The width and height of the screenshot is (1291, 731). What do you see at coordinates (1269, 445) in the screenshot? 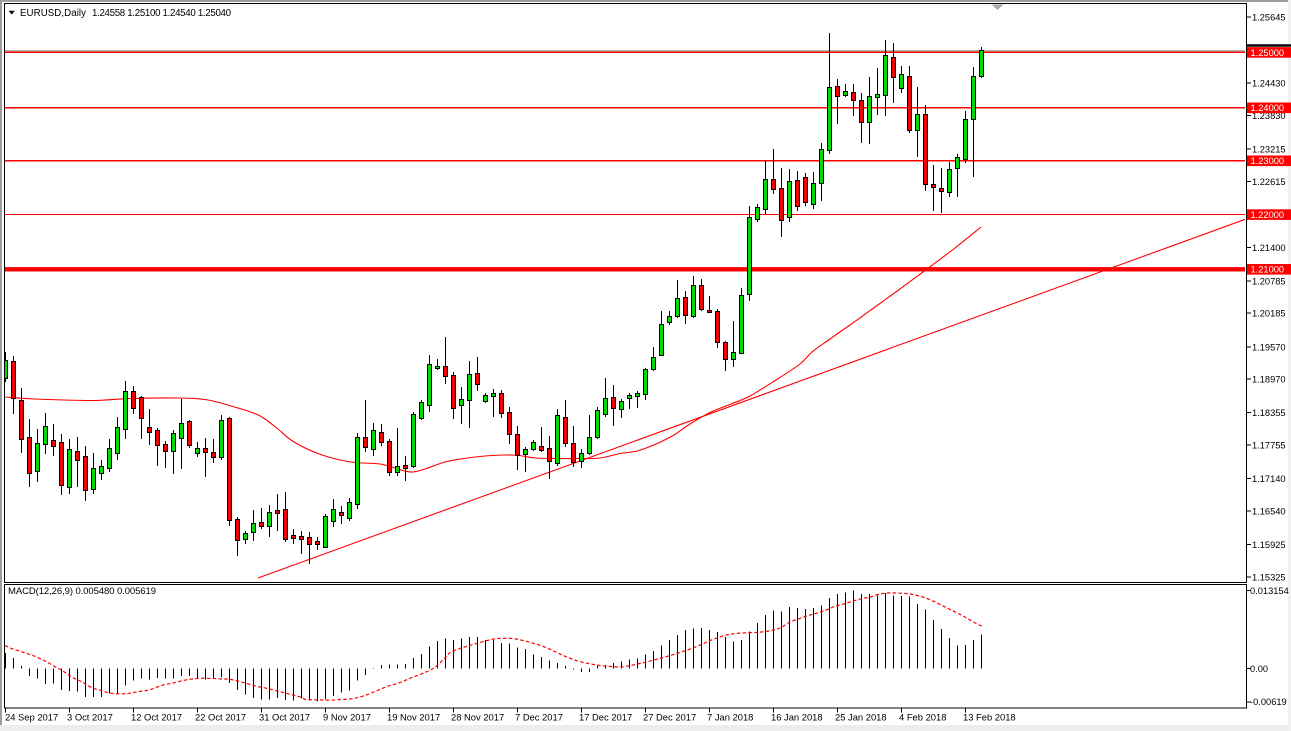
I see `svg-text: 1.17755` at bounding box center [1269, 445].